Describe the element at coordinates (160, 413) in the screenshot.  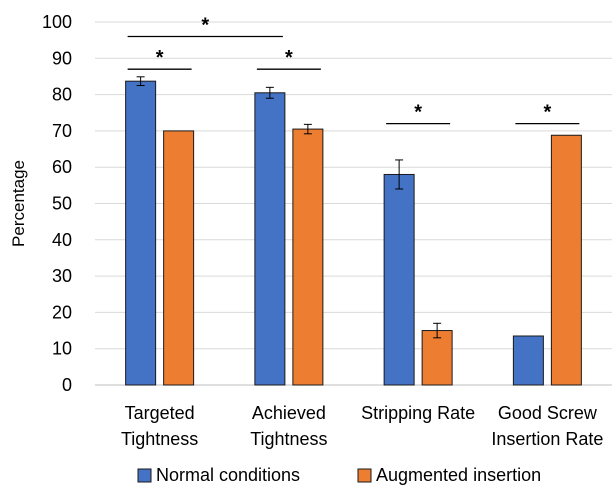
I see `x-category-label: Targeted` at that location.